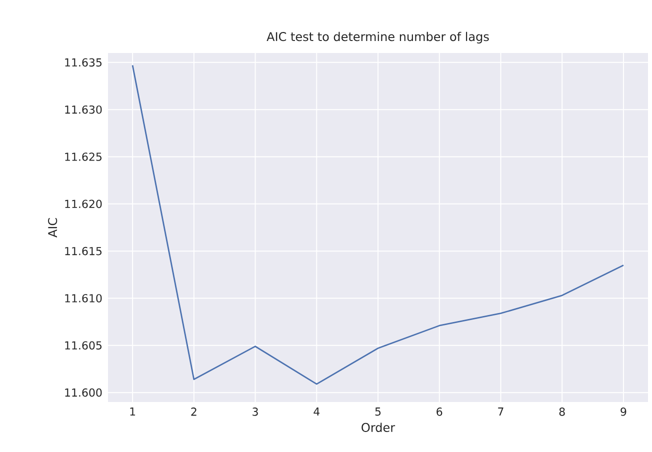 The width and height of the screenshot is (652, 452). Describe the element at coordinates (133, 412) in the screenshot. I see `x-tick-label: 1` at that location.